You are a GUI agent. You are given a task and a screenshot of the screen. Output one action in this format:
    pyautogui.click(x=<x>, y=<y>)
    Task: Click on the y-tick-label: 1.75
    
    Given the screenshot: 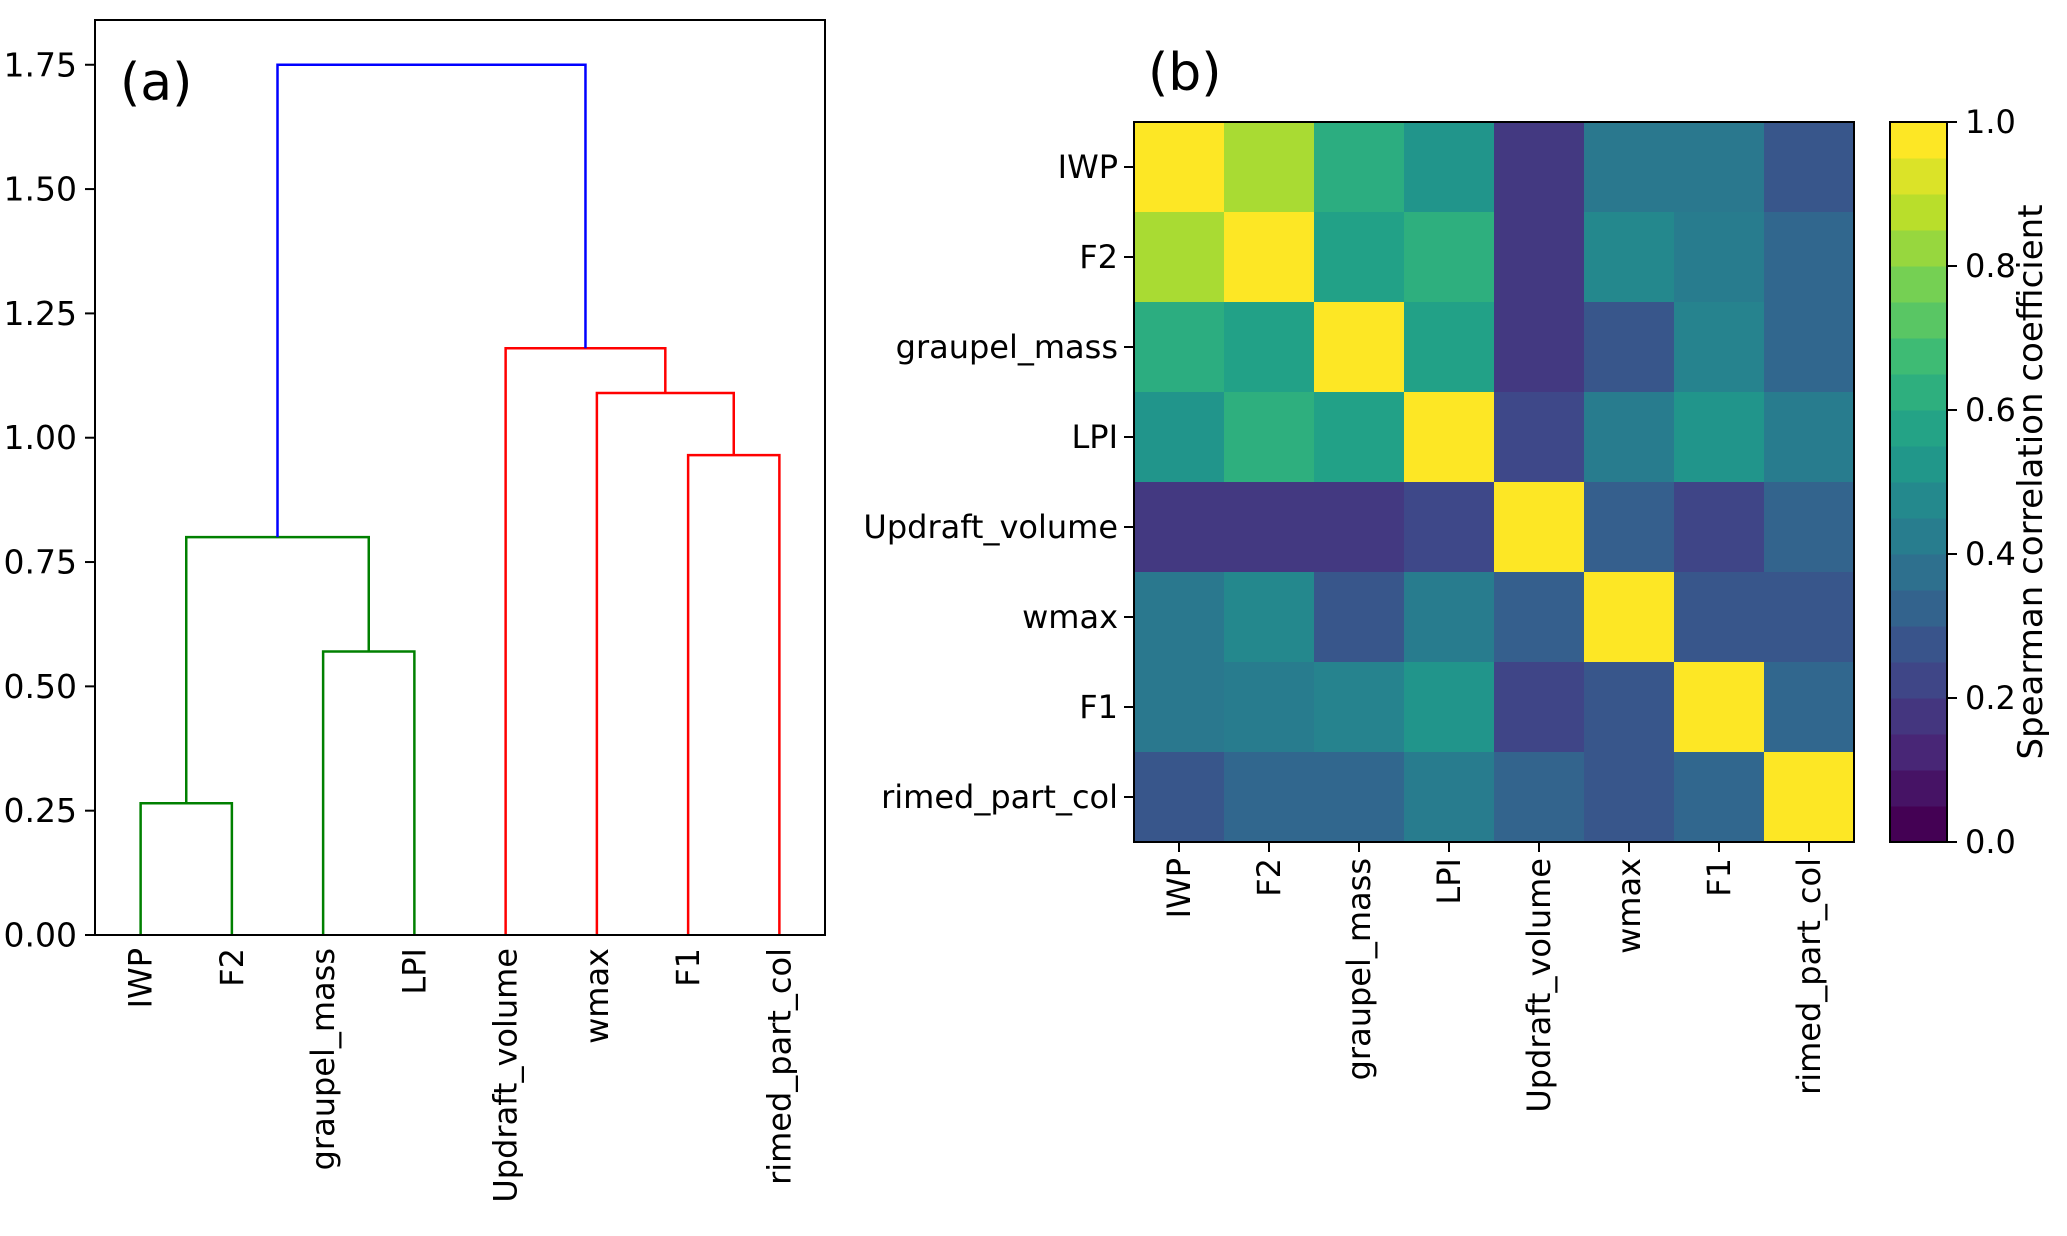 What is the action you would take?
    pyautogui.click(x=40, y=64)
    